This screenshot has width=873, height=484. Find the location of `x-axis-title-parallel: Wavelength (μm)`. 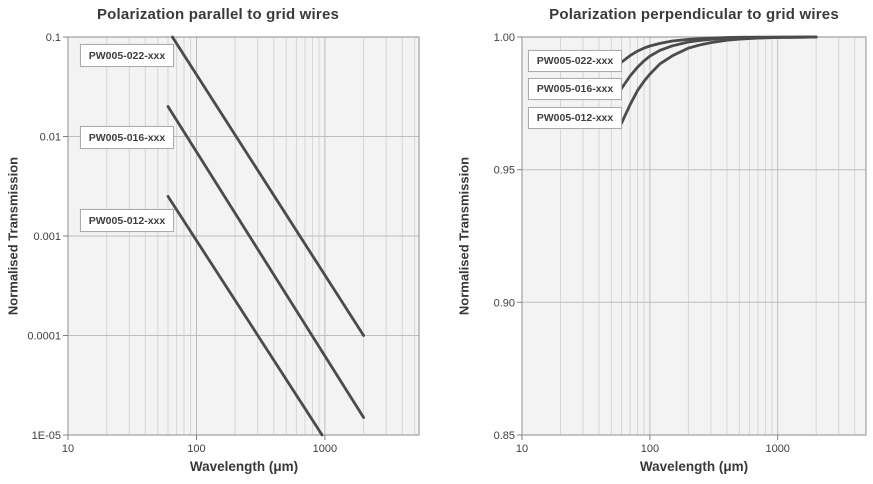

x-axis-title-parallel: Wavelength (μm) is located at coordinates (244, 466).